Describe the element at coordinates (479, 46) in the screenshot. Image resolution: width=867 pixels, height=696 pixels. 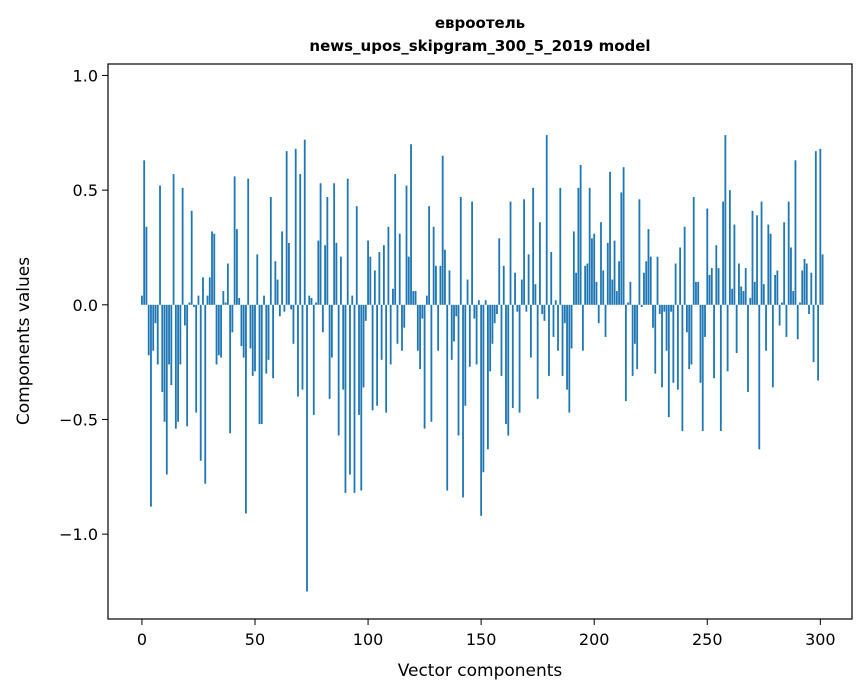
I see `chart-subtitle: news_upos_skipgram_300_5_2019 model` at that location.